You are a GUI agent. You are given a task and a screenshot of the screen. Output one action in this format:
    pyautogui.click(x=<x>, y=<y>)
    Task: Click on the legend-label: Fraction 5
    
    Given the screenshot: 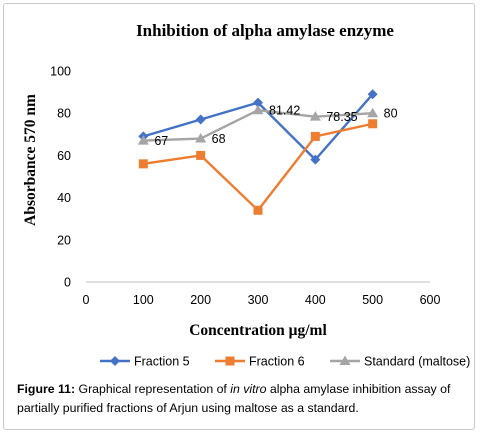 What is the action you would take?
    pyautogui.click(x=162, y=362)
    